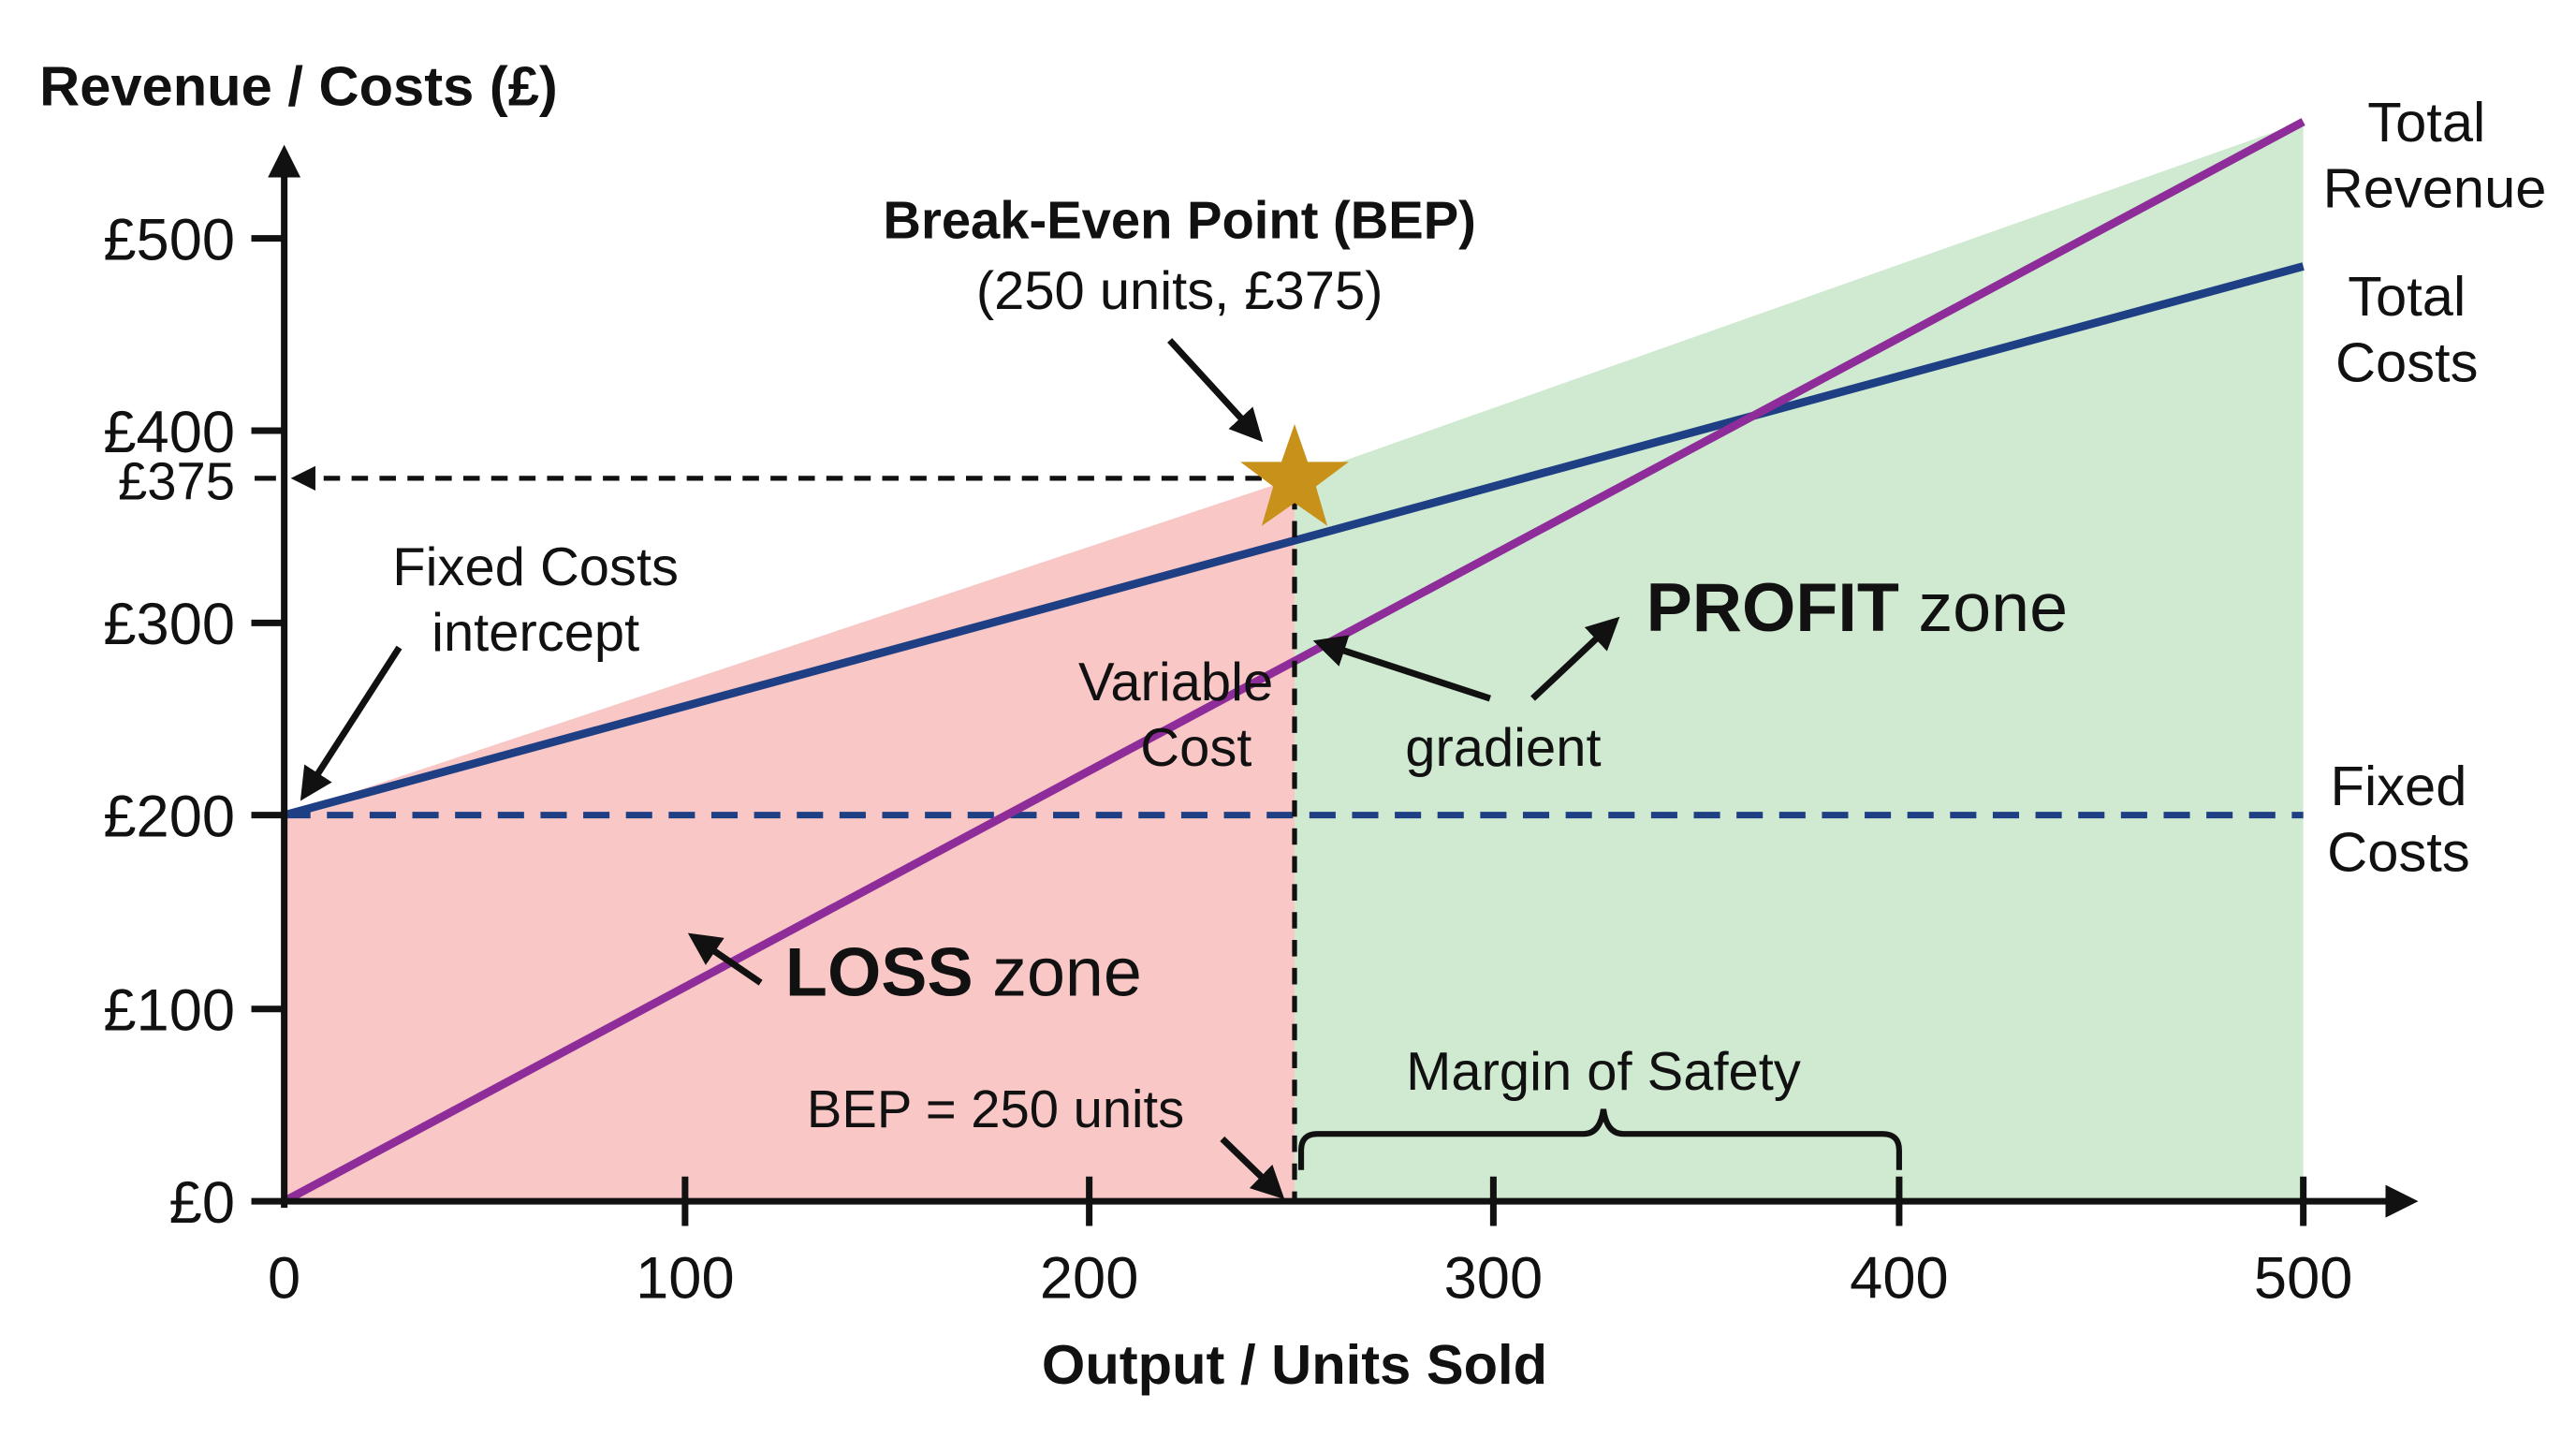 The width and height of the screenshot is (2576, 1438). Describe the element at coordinates (176, 481) in the screenshot. I see `y-tick-375: £375` at that location.